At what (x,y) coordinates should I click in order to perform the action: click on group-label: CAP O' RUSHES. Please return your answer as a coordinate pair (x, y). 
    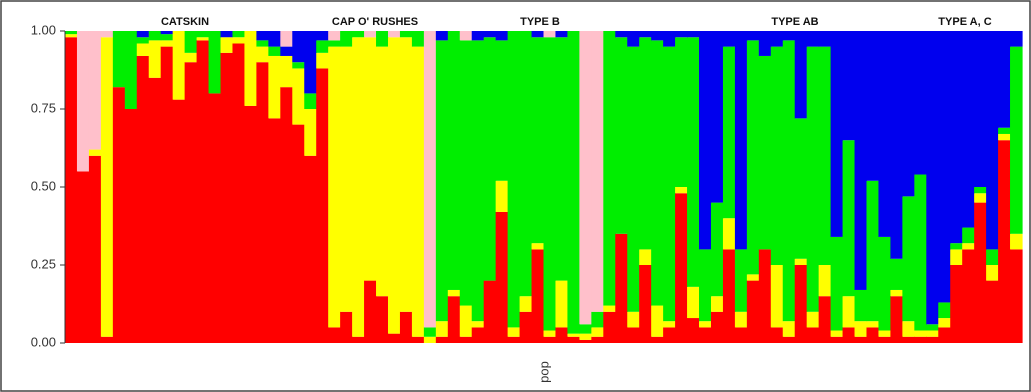
    Looking at the image, I should click on (375, 22).